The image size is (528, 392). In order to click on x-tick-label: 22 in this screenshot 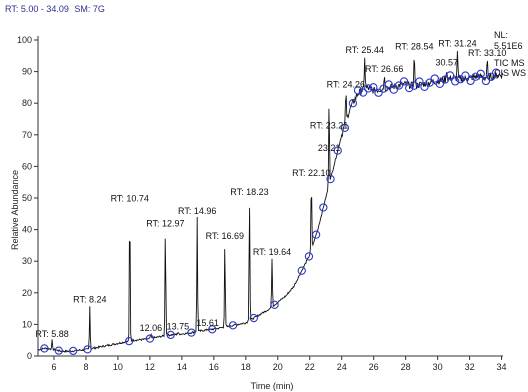, I will do `click(310, 367)`.